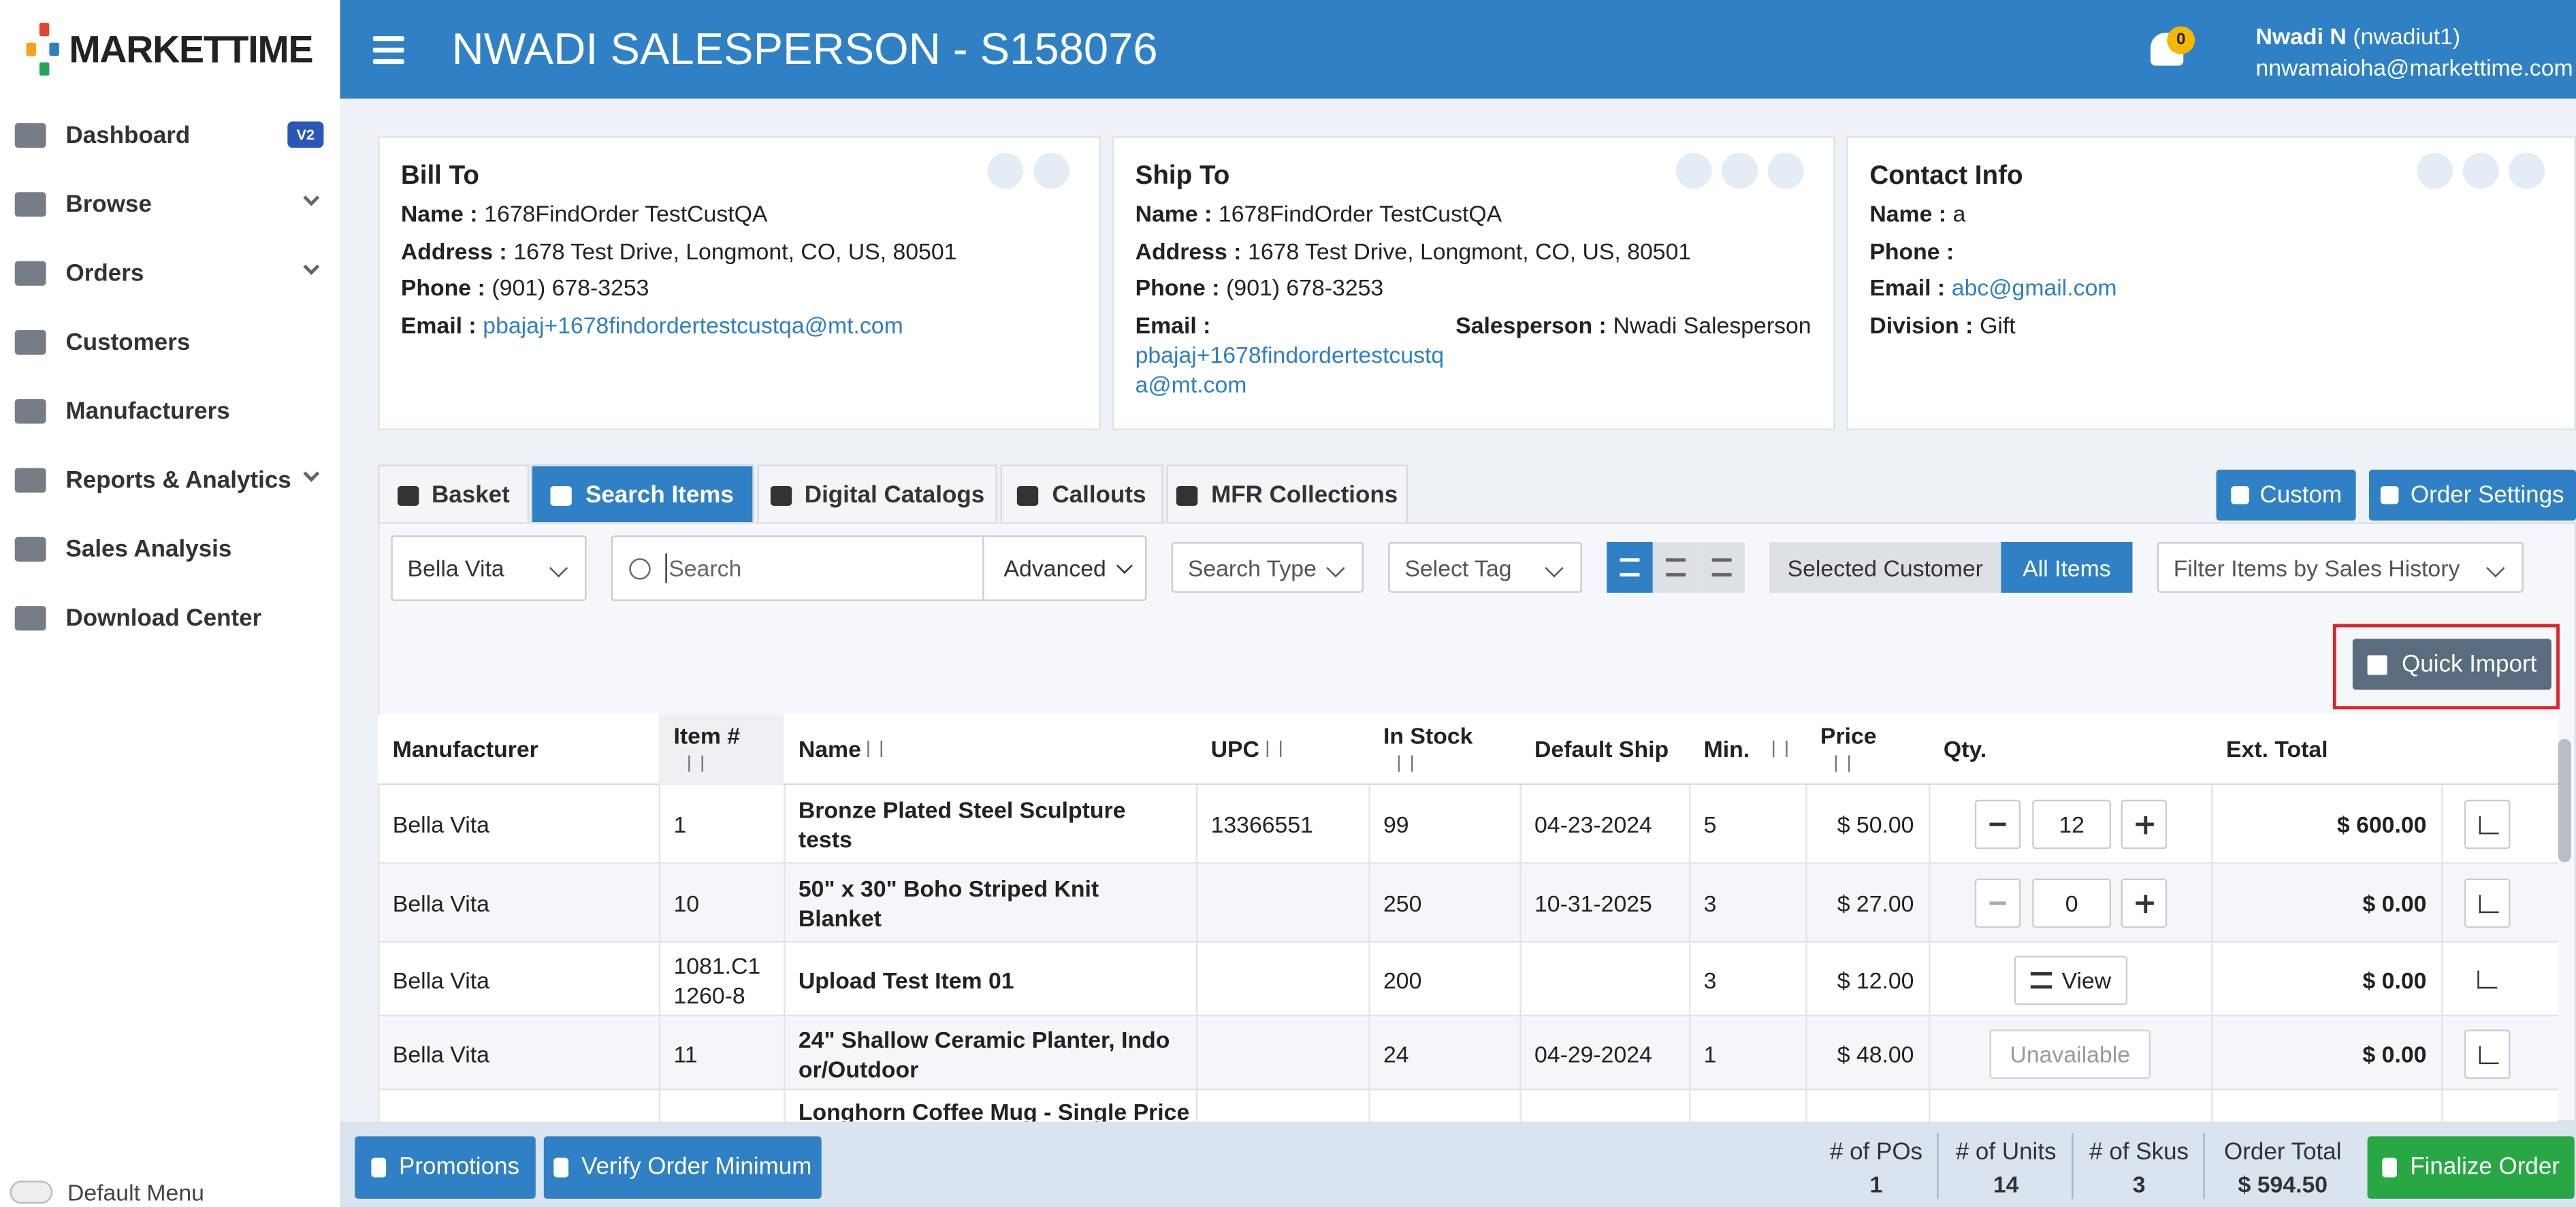 Image resolution: width=2576 pixels, height=1207 pixels. Describe the element at coordinates (148, 412) in the screenshot. I see `nav-item: Manufacturers` at that location.